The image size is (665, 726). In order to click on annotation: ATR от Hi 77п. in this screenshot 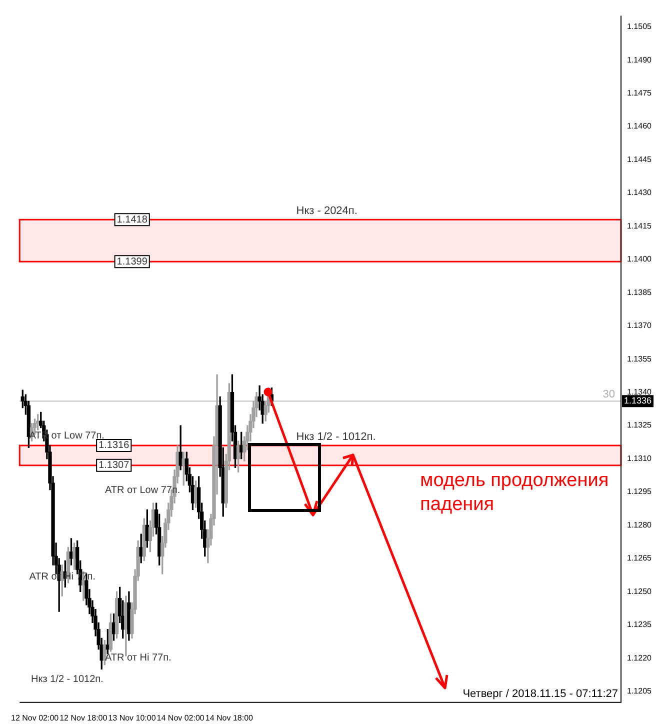, I will do `click(138, 658)`.